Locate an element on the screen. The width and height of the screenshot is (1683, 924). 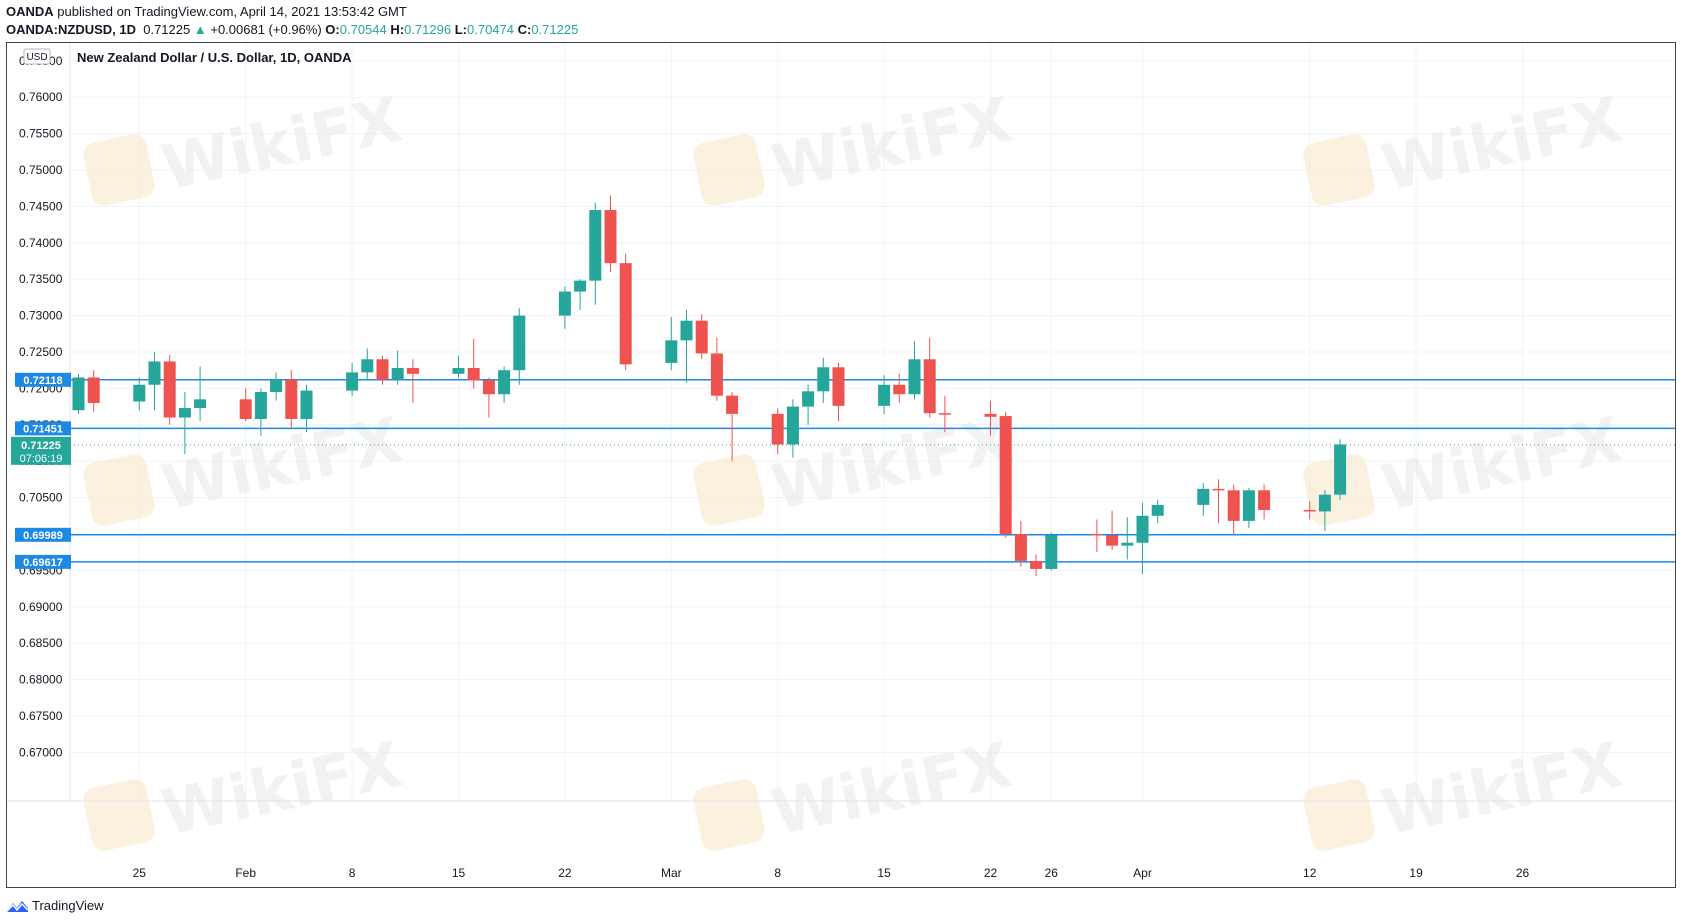
line-price-label: 0.69989 is located at coordinates (43, 536).